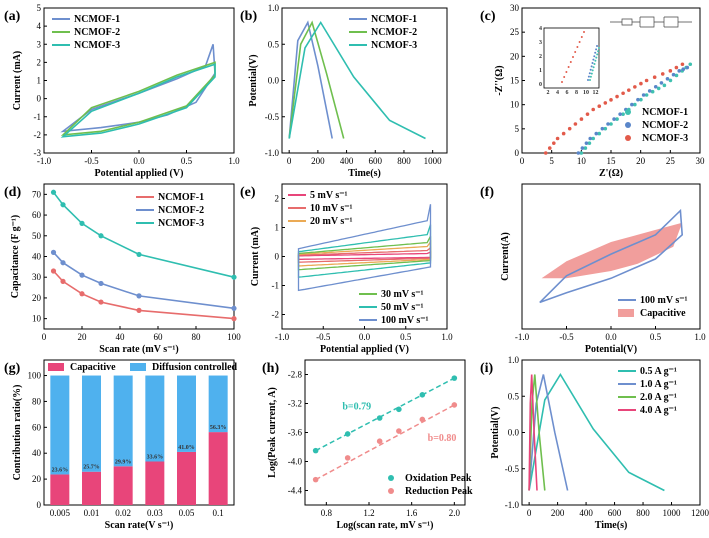  I want to click on d-xtick-label: 0, so click(44, 337).